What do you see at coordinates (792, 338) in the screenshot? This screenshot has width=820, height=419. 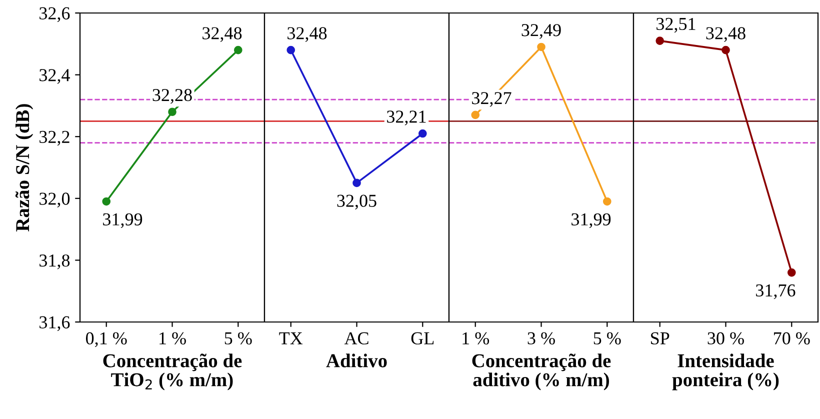 I see `x-tick-label: 70 %` at bounding box center [792, 338].